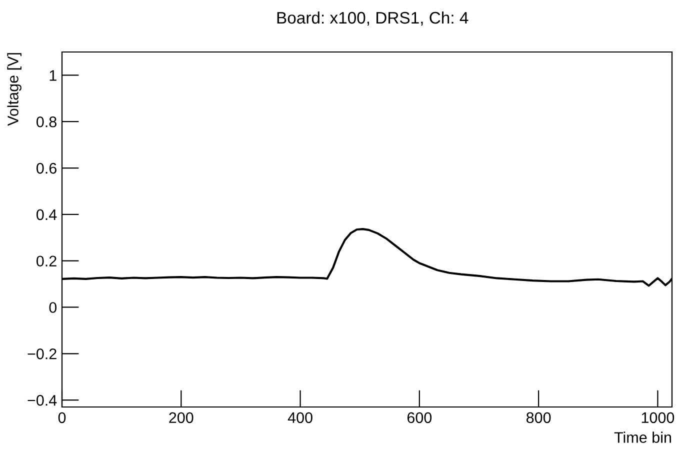 Image resolution: width=677 pixels, height=459 pixels. I want to click on x-tick-label: 200, so click(181, 418).